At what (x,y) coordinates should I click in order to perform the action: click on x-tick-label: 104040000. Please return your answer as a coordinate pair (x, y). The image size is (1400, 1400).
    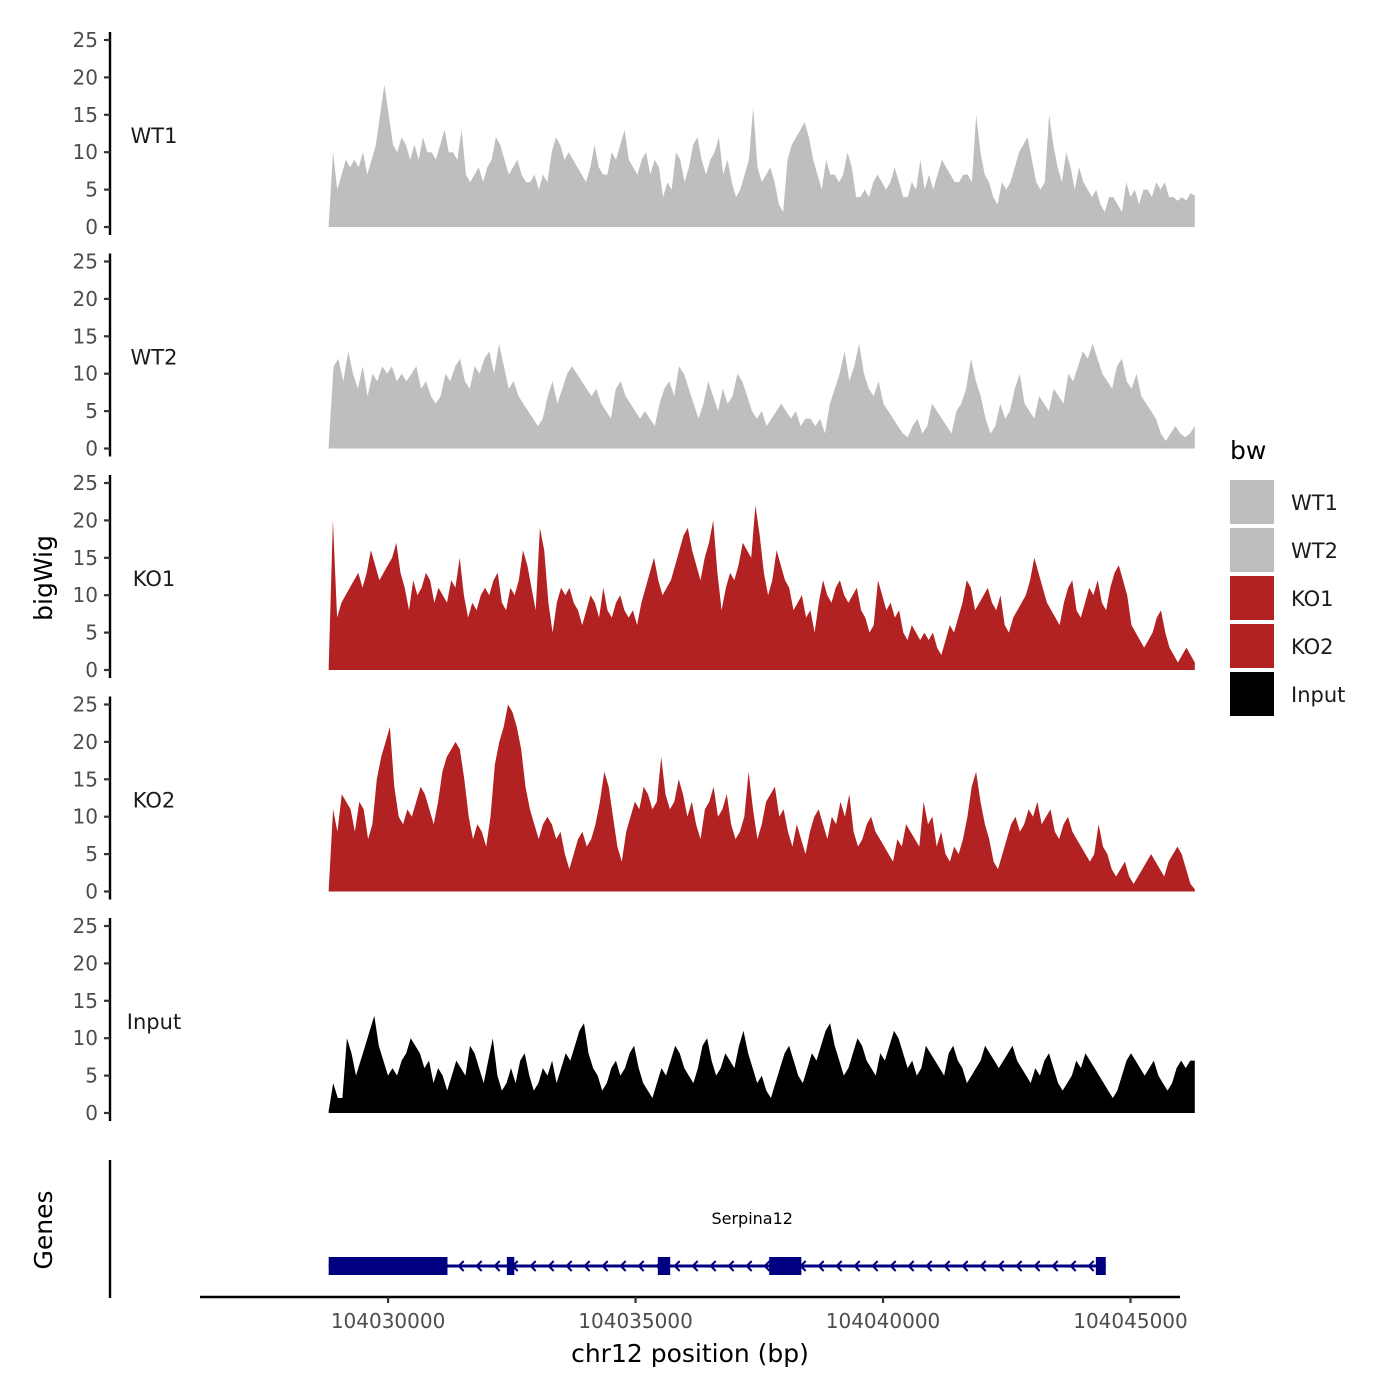
    Looking at the image, I should click on (883, 1321).